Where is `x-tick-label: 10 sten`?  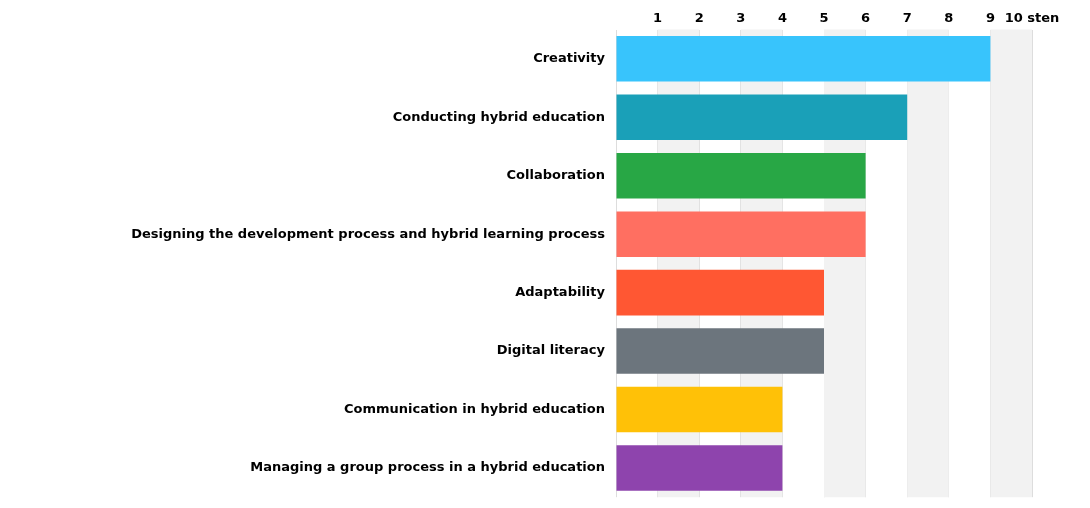
x-tick-label: 10 sten is located at coordinates (1032, 18).